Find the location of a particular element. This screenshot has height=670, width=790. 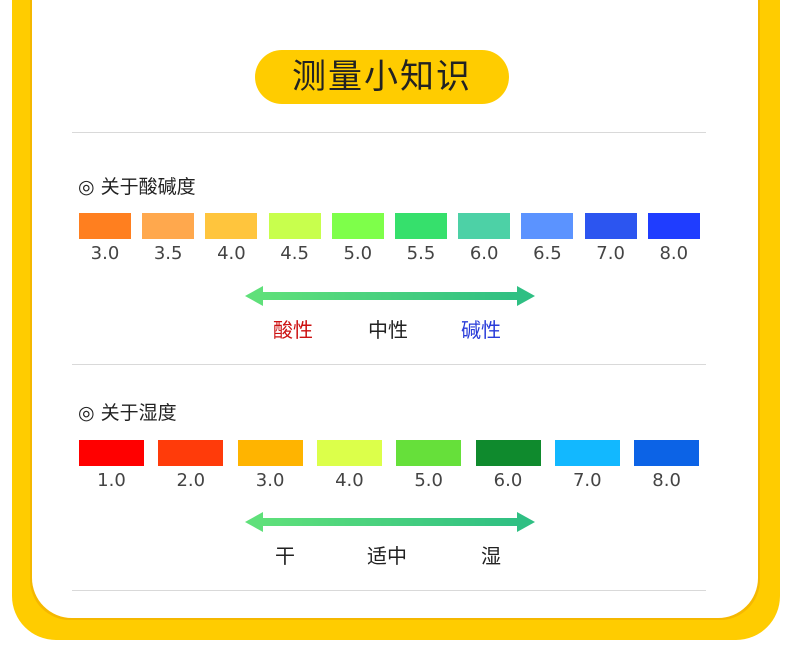

ph-range-arrow-icon is located at coordinates (390, 296).